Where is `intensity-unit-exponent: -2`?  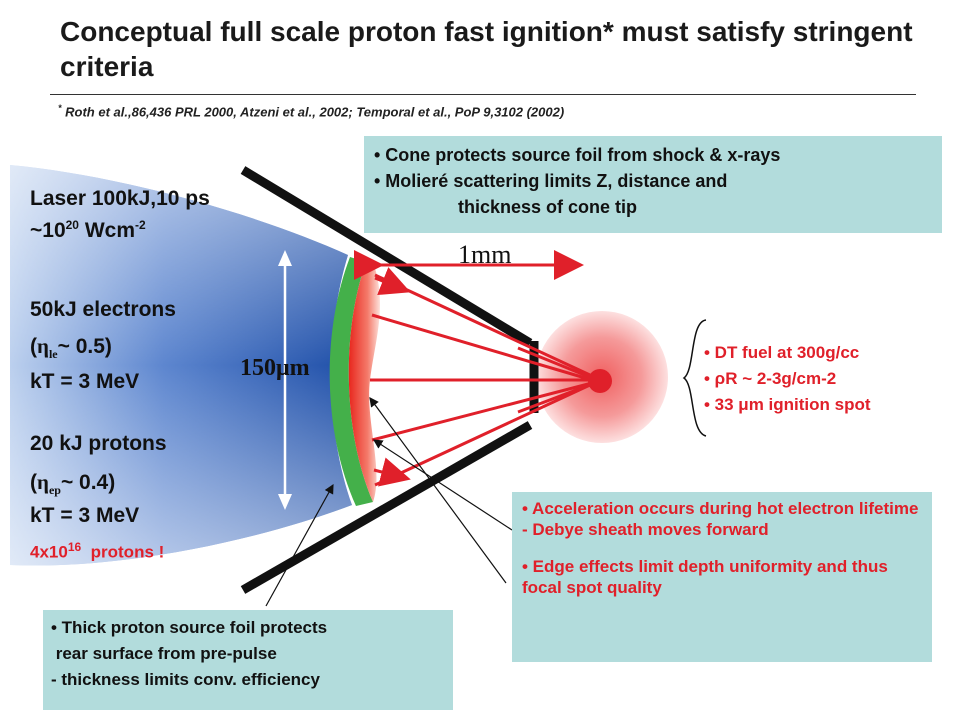
intensity-unit-exponent: -2 is located at coordinates (140, 225).